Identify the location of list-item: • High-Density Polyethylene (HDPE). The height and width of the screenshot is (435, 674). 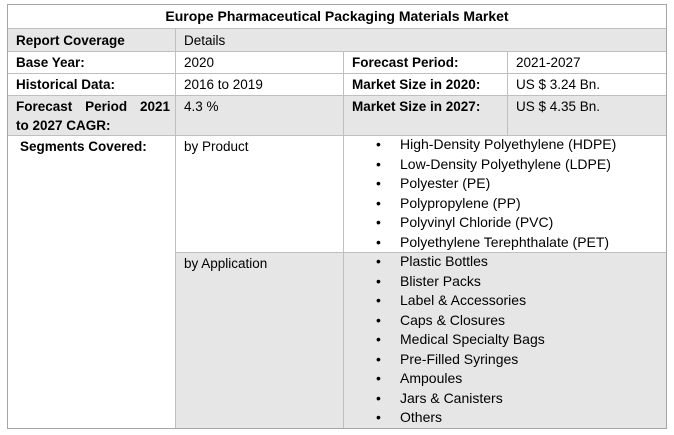
(505, 145).